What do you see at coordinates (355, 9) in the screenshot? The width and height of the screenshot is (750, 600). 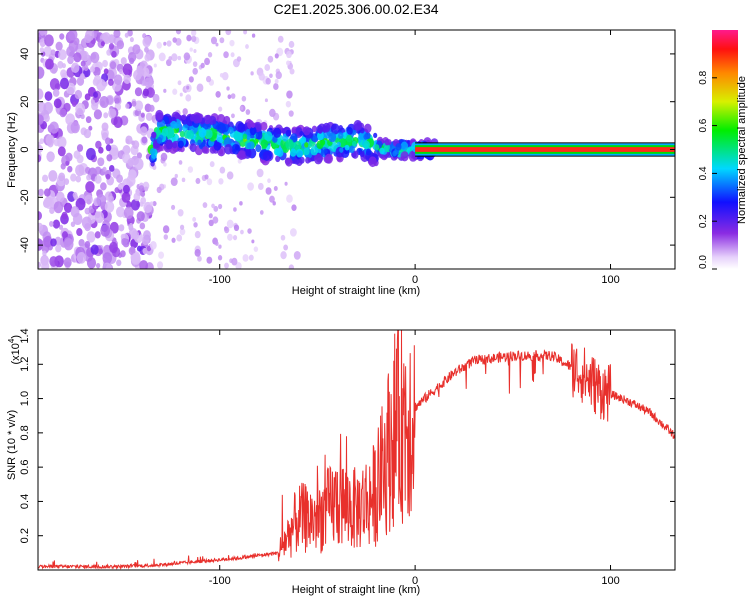 I see `chart-title: C2E1.2025.306.00.02.E34` at bounding box center [355, 9].